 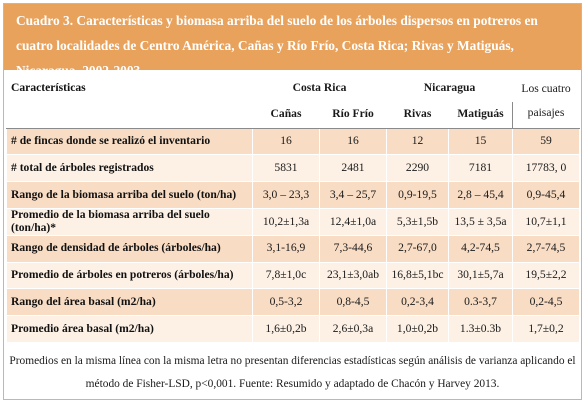 What do you see at coordinates (286, 168) in the screenshot?
I see `cell-canas: 5831` at bounding box center [286, 168].